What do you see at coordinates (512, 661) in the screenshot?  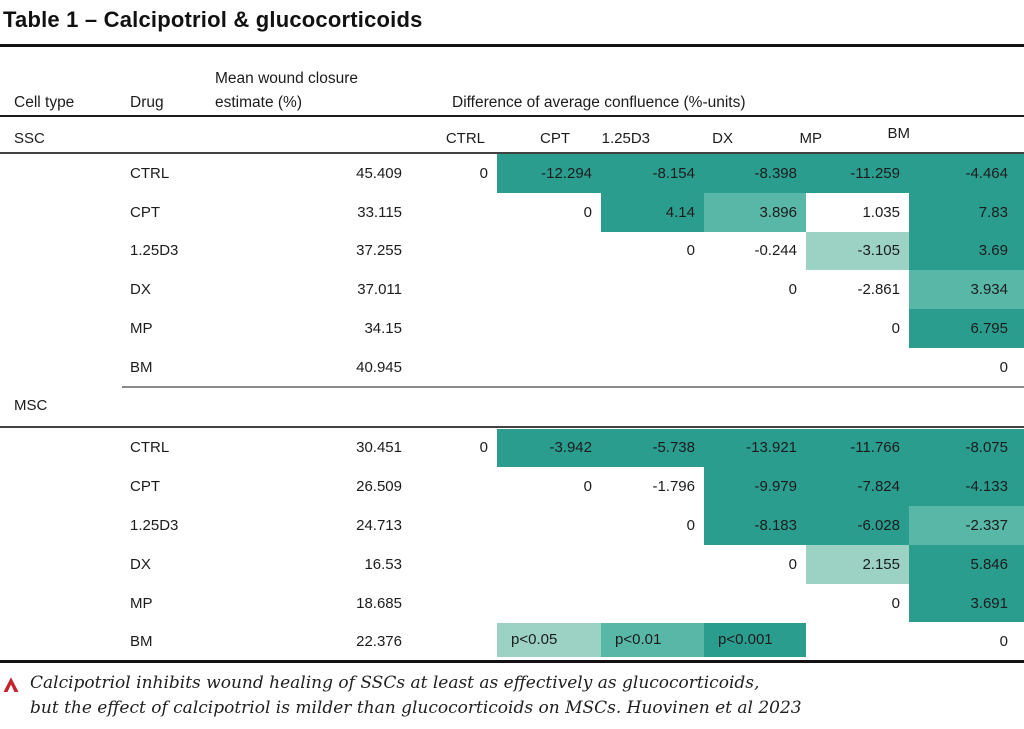 I see `bottom-rule` at bounding box center [512, 661].